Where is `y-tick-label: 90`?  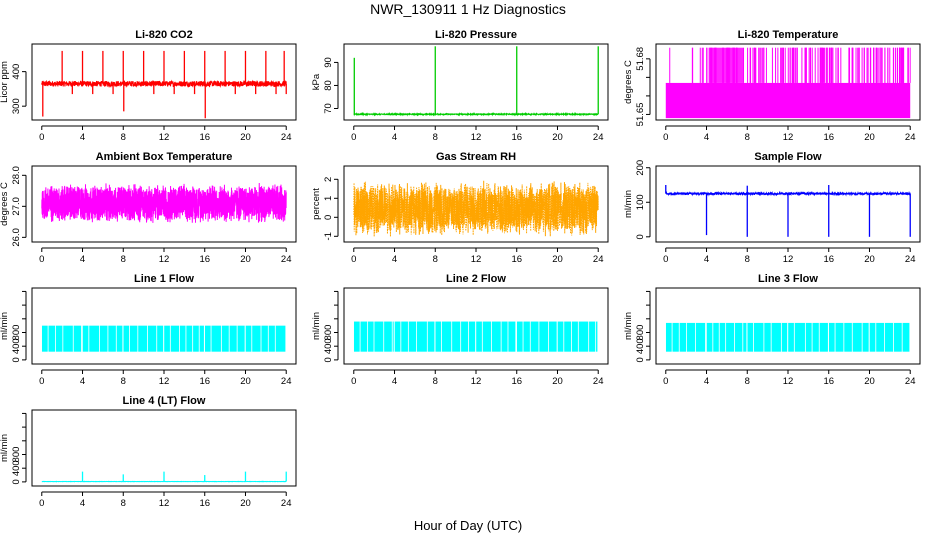
y-tick-label: 90 is located at coordinates (328, 62).